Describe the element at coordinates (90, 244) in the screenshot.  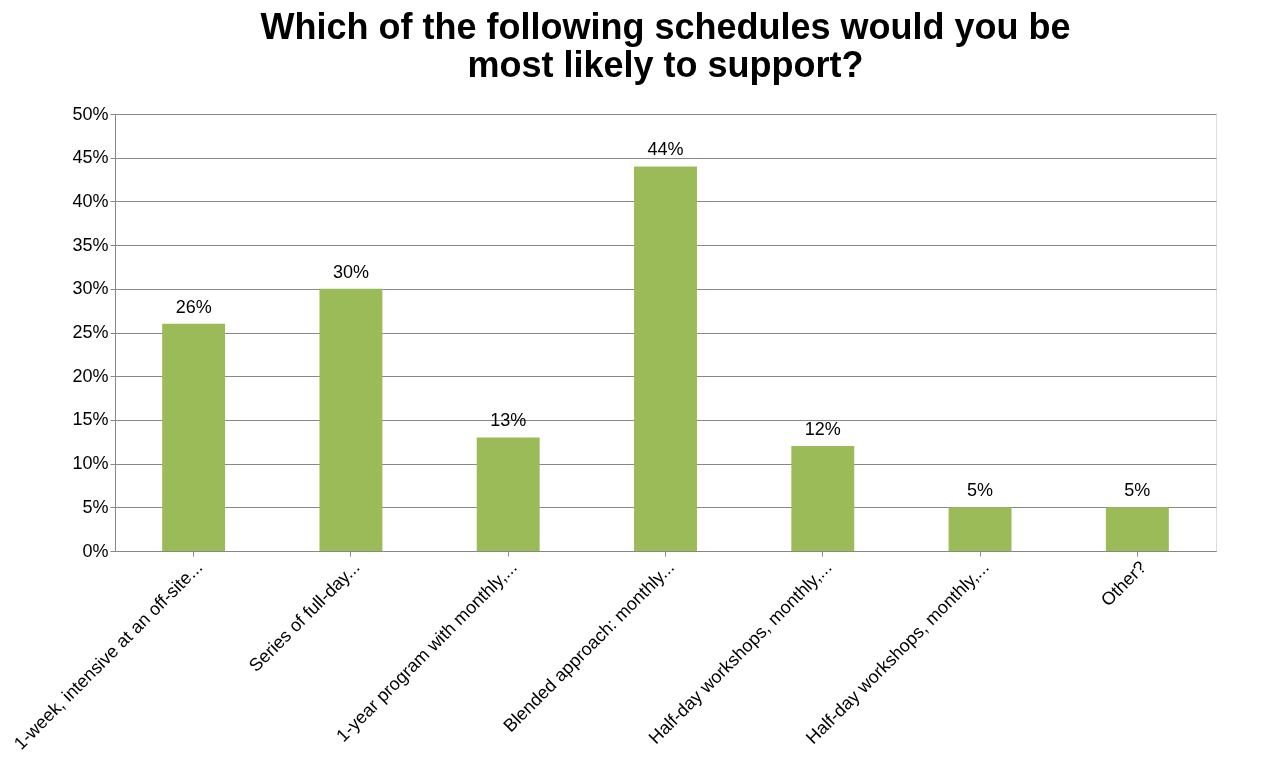
I see `y-tick-label: 35%` at that location.